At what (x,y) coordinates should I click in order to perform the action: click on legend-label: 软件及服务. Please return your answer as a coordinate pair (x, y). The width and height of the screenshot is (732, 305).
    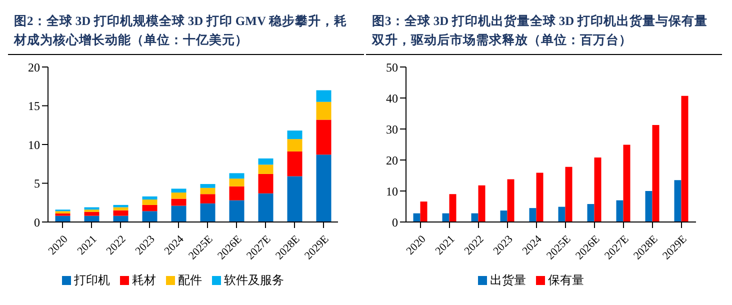
    Looking at the image, I should click on (253, 280).